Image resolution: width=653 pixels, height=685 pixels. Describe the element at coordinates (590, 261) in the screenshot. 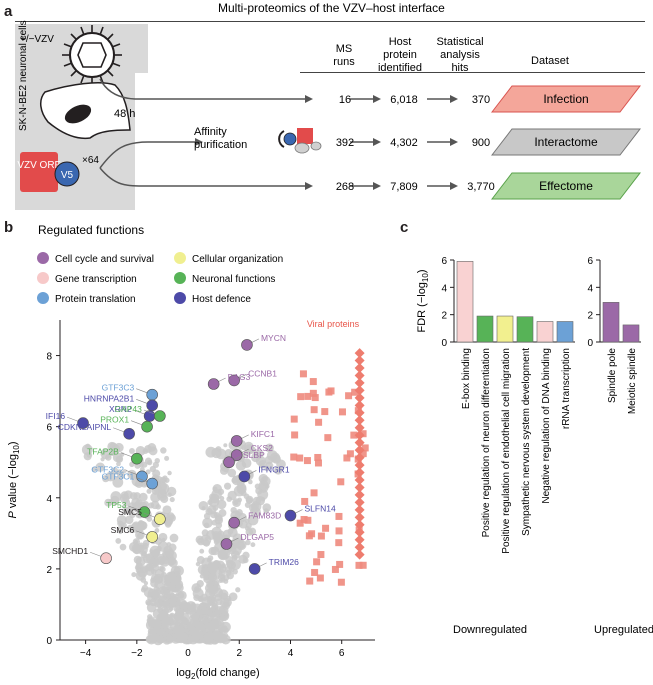

I see `bar-y-tick-label: 6` at that location.